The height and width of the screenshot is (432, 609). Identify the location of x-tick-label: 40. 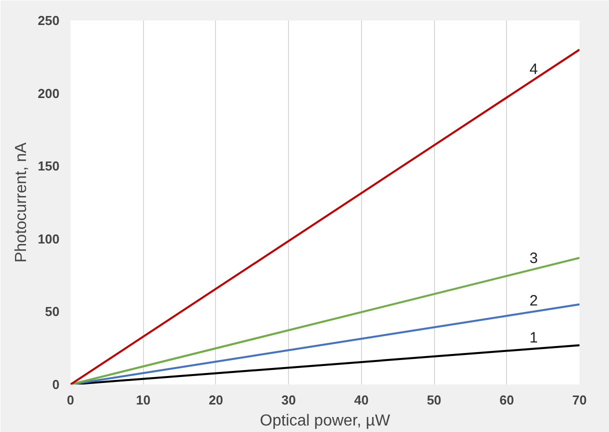
(361, 400).